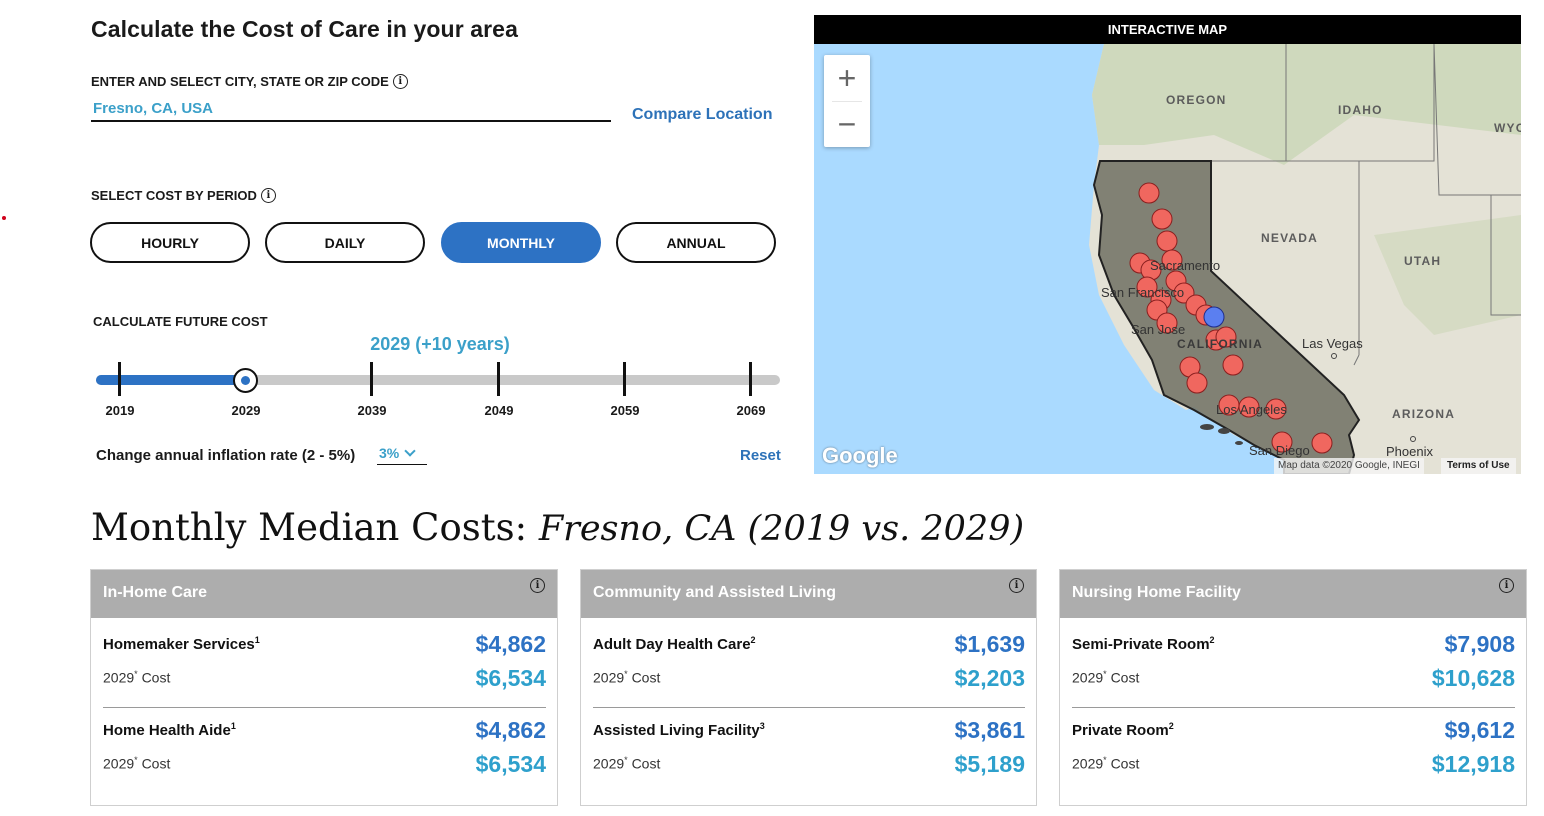 The image size is (1544, 816). I want to click on service-cost-current: $9,612, so click(1479, 730).